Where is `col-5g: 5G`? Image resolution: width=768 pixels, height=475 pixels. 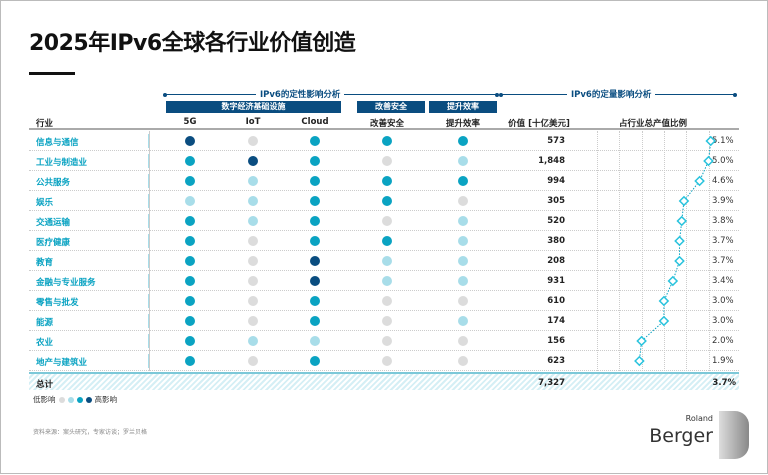 col-5g: 5G is located at coordinates (190, 122).